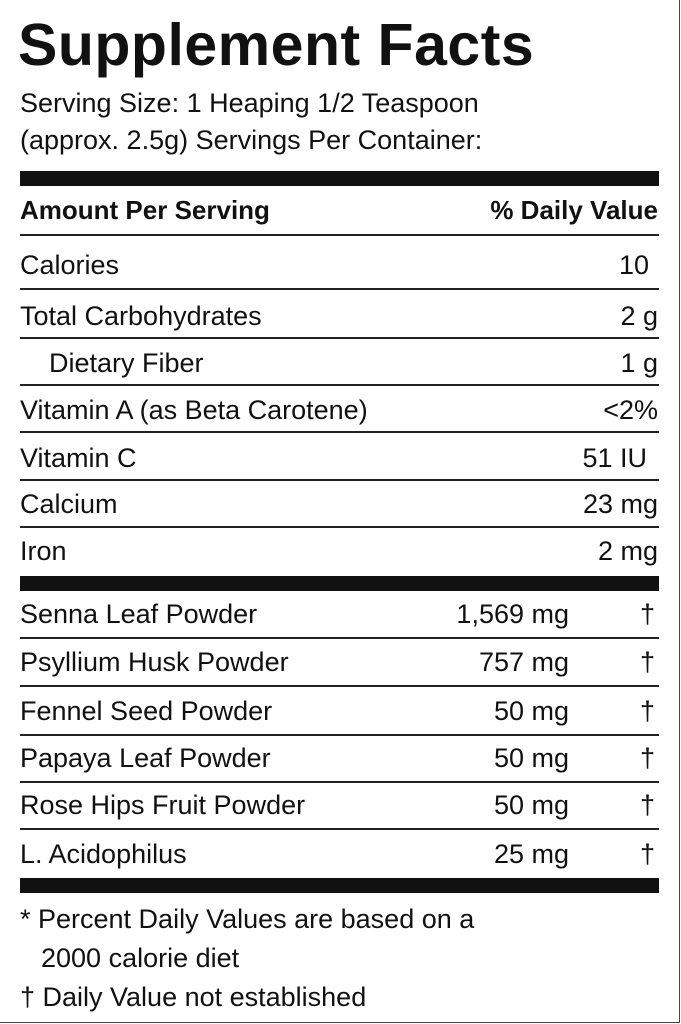 This screenshot has width=681, height=1024. Describe the element at coordinates (639, 316) in the screenshot. I see `nutrient-amount: 2 g` at that location.